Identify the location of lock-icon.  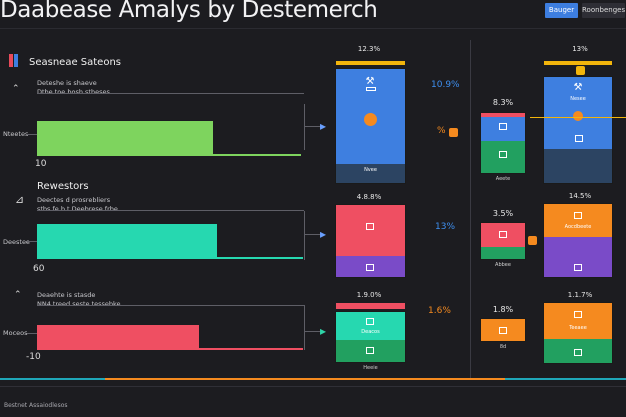
(503, 154).